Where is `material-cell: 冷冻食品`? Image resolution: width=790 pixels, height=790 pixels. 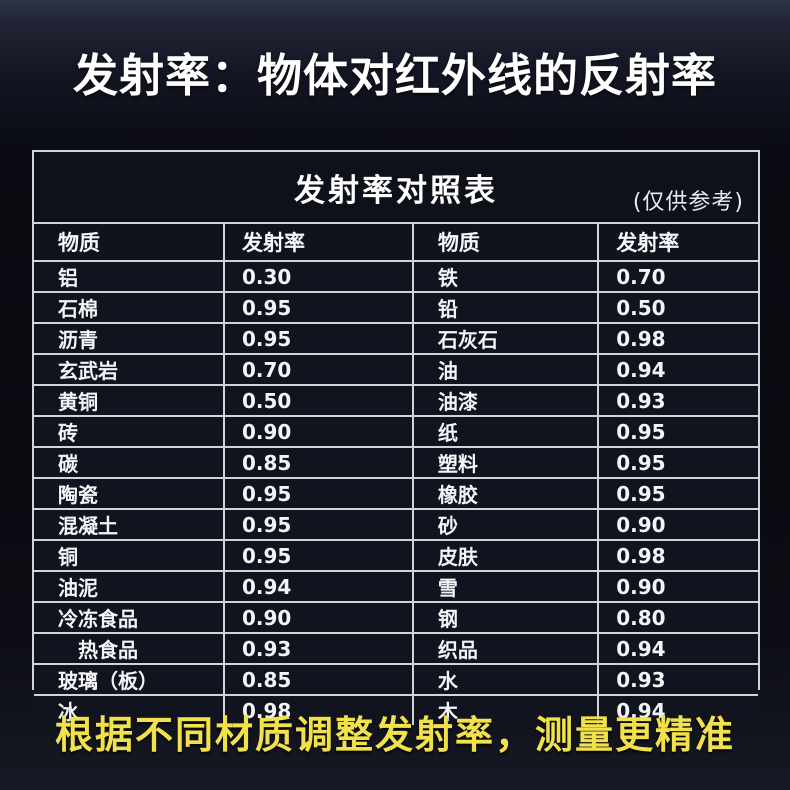
material-cell: 冷冻食品 is located at coordinates (98, 619).